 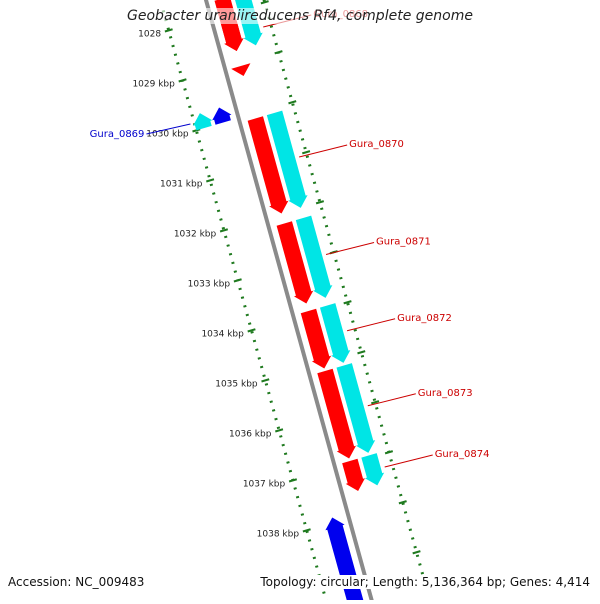 I want to click on gura-0873-gene-arrow, so click(x=336, y=413).